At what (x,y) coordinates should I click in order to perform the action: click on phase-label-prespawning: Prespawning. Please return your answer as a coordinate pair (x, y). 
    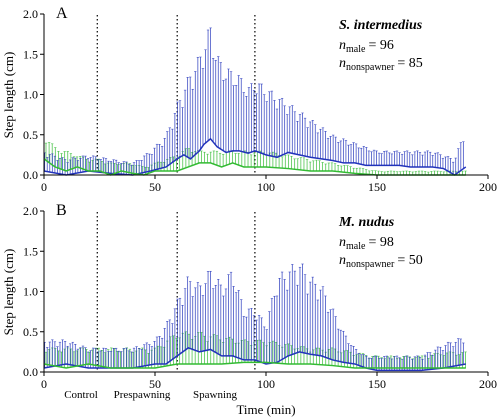
    Looking at the image, I should click on (142, 395).